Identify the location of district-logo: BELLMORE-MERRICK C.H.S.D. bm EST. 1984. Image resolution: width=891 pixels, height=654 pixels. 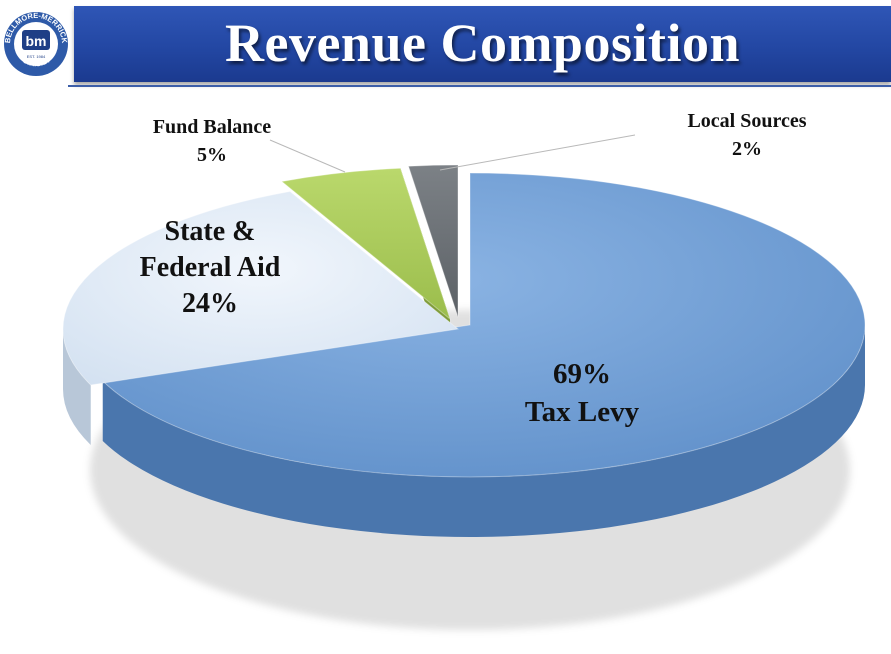
(36, 44).